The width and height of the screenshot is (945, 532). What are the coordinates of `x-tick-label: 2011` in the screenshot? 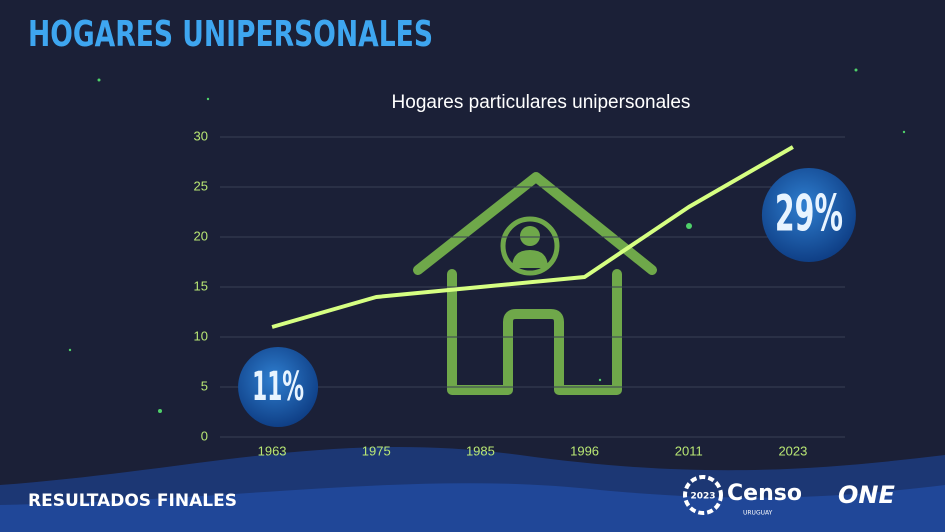 It's located at (689, 450).